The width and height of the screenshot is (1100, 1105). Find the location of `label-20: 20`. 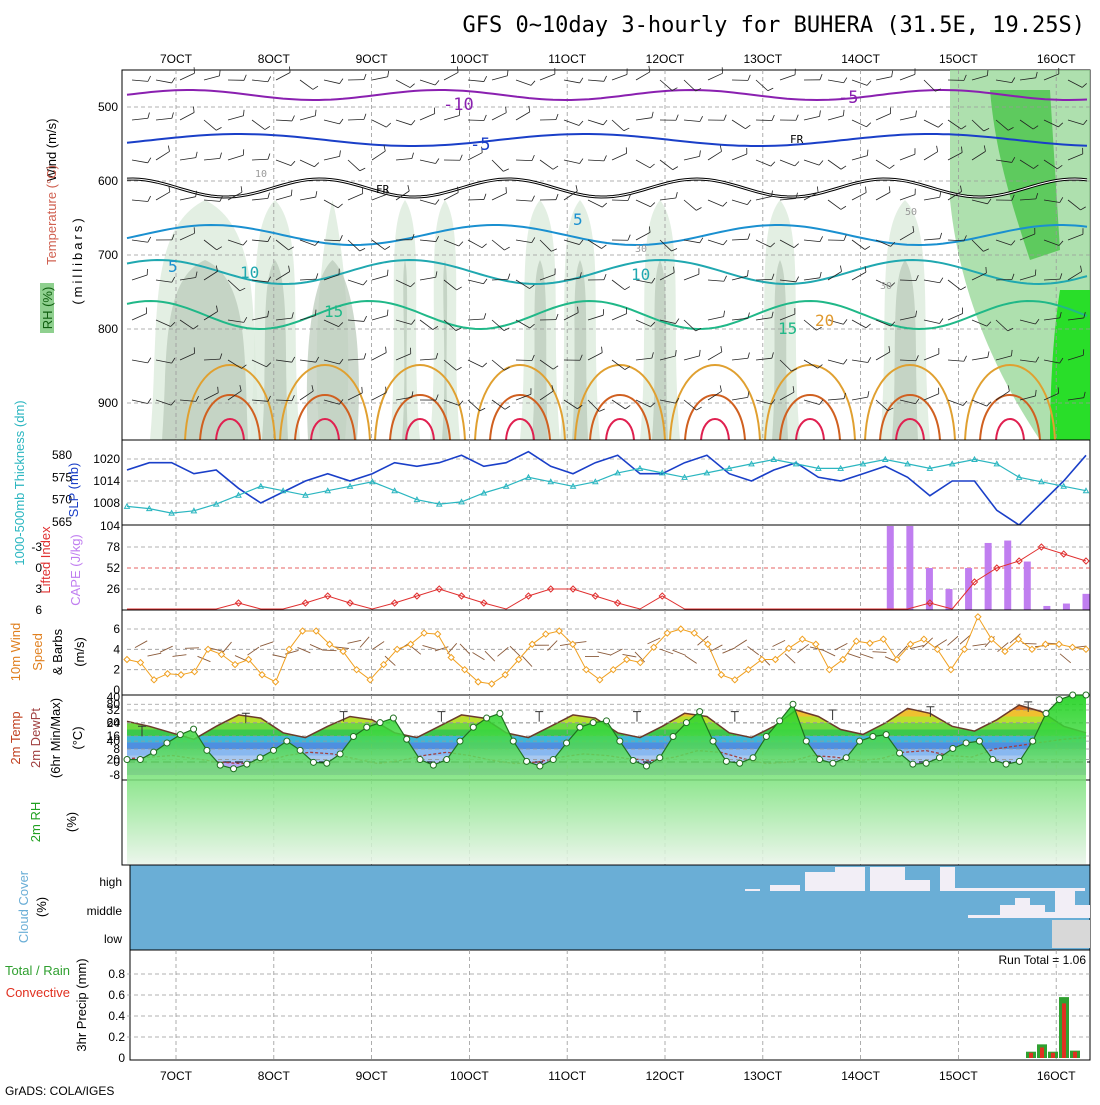

label-20: 20 is located at coordinates (824, 320).